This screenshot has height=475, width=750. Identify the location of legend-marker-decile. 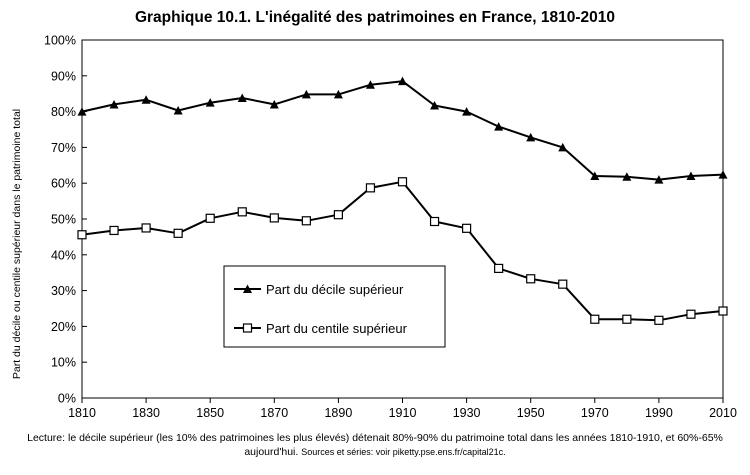
(247, 288).